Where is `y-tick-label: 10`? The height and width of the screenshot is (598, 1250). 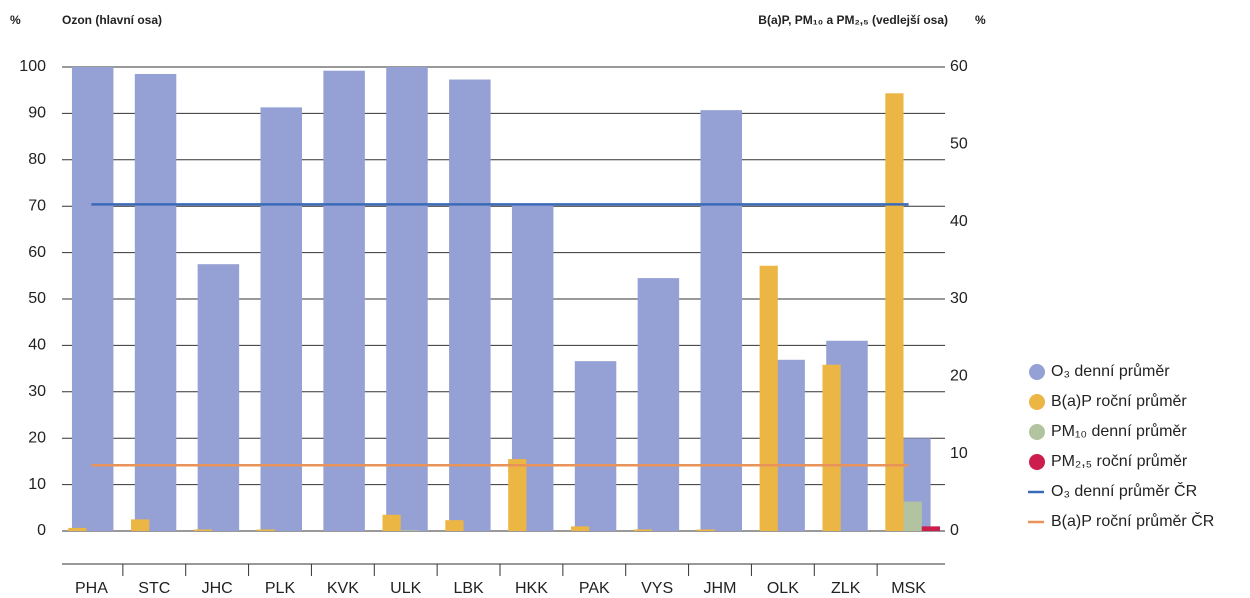
y-tick-label: 10 is located at coordinates (37, 484).